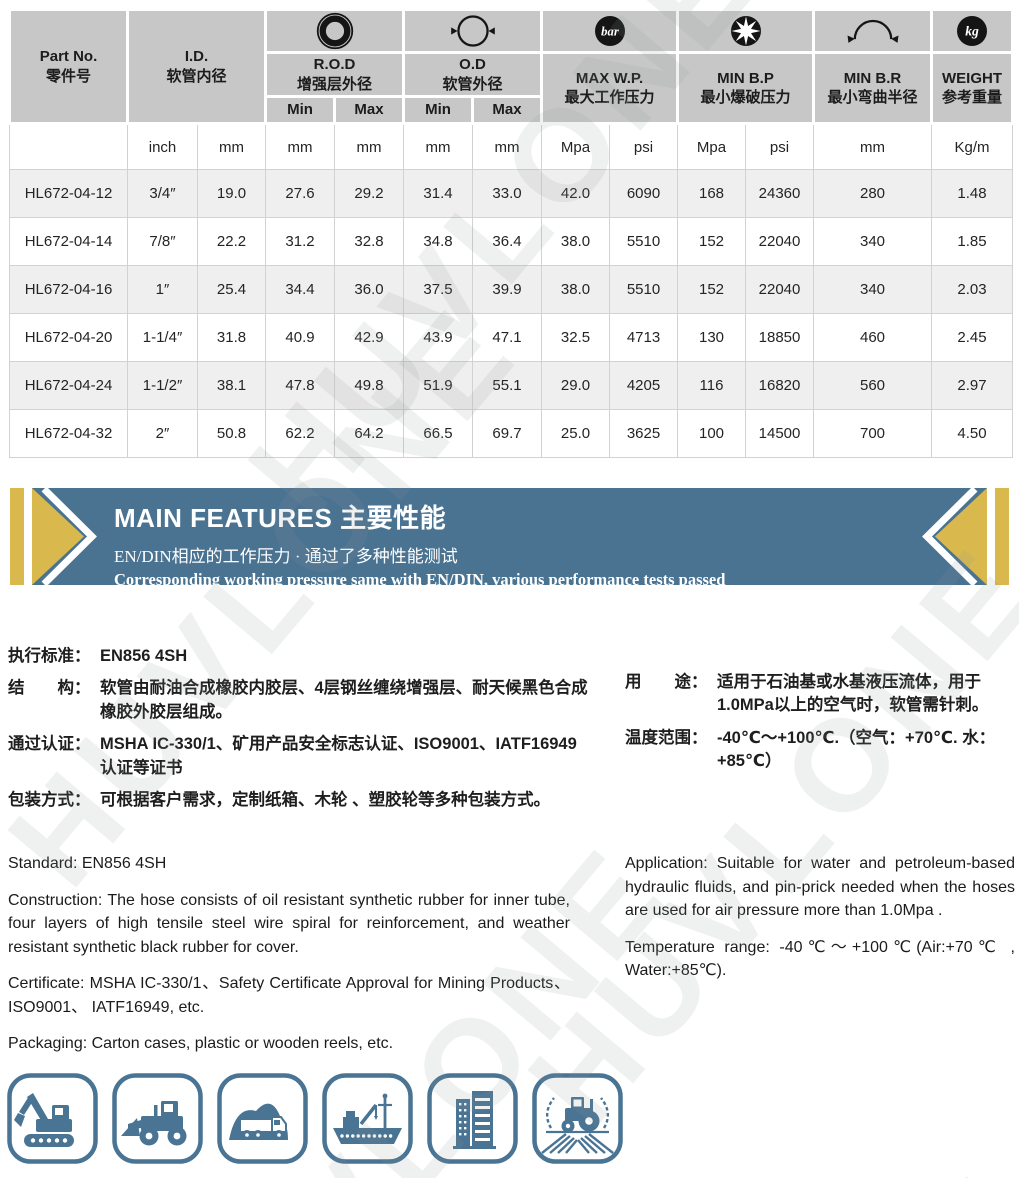 This screenshot has width=1019, height=1178. I want to click on table-cell: 1″, so click(162, 289).